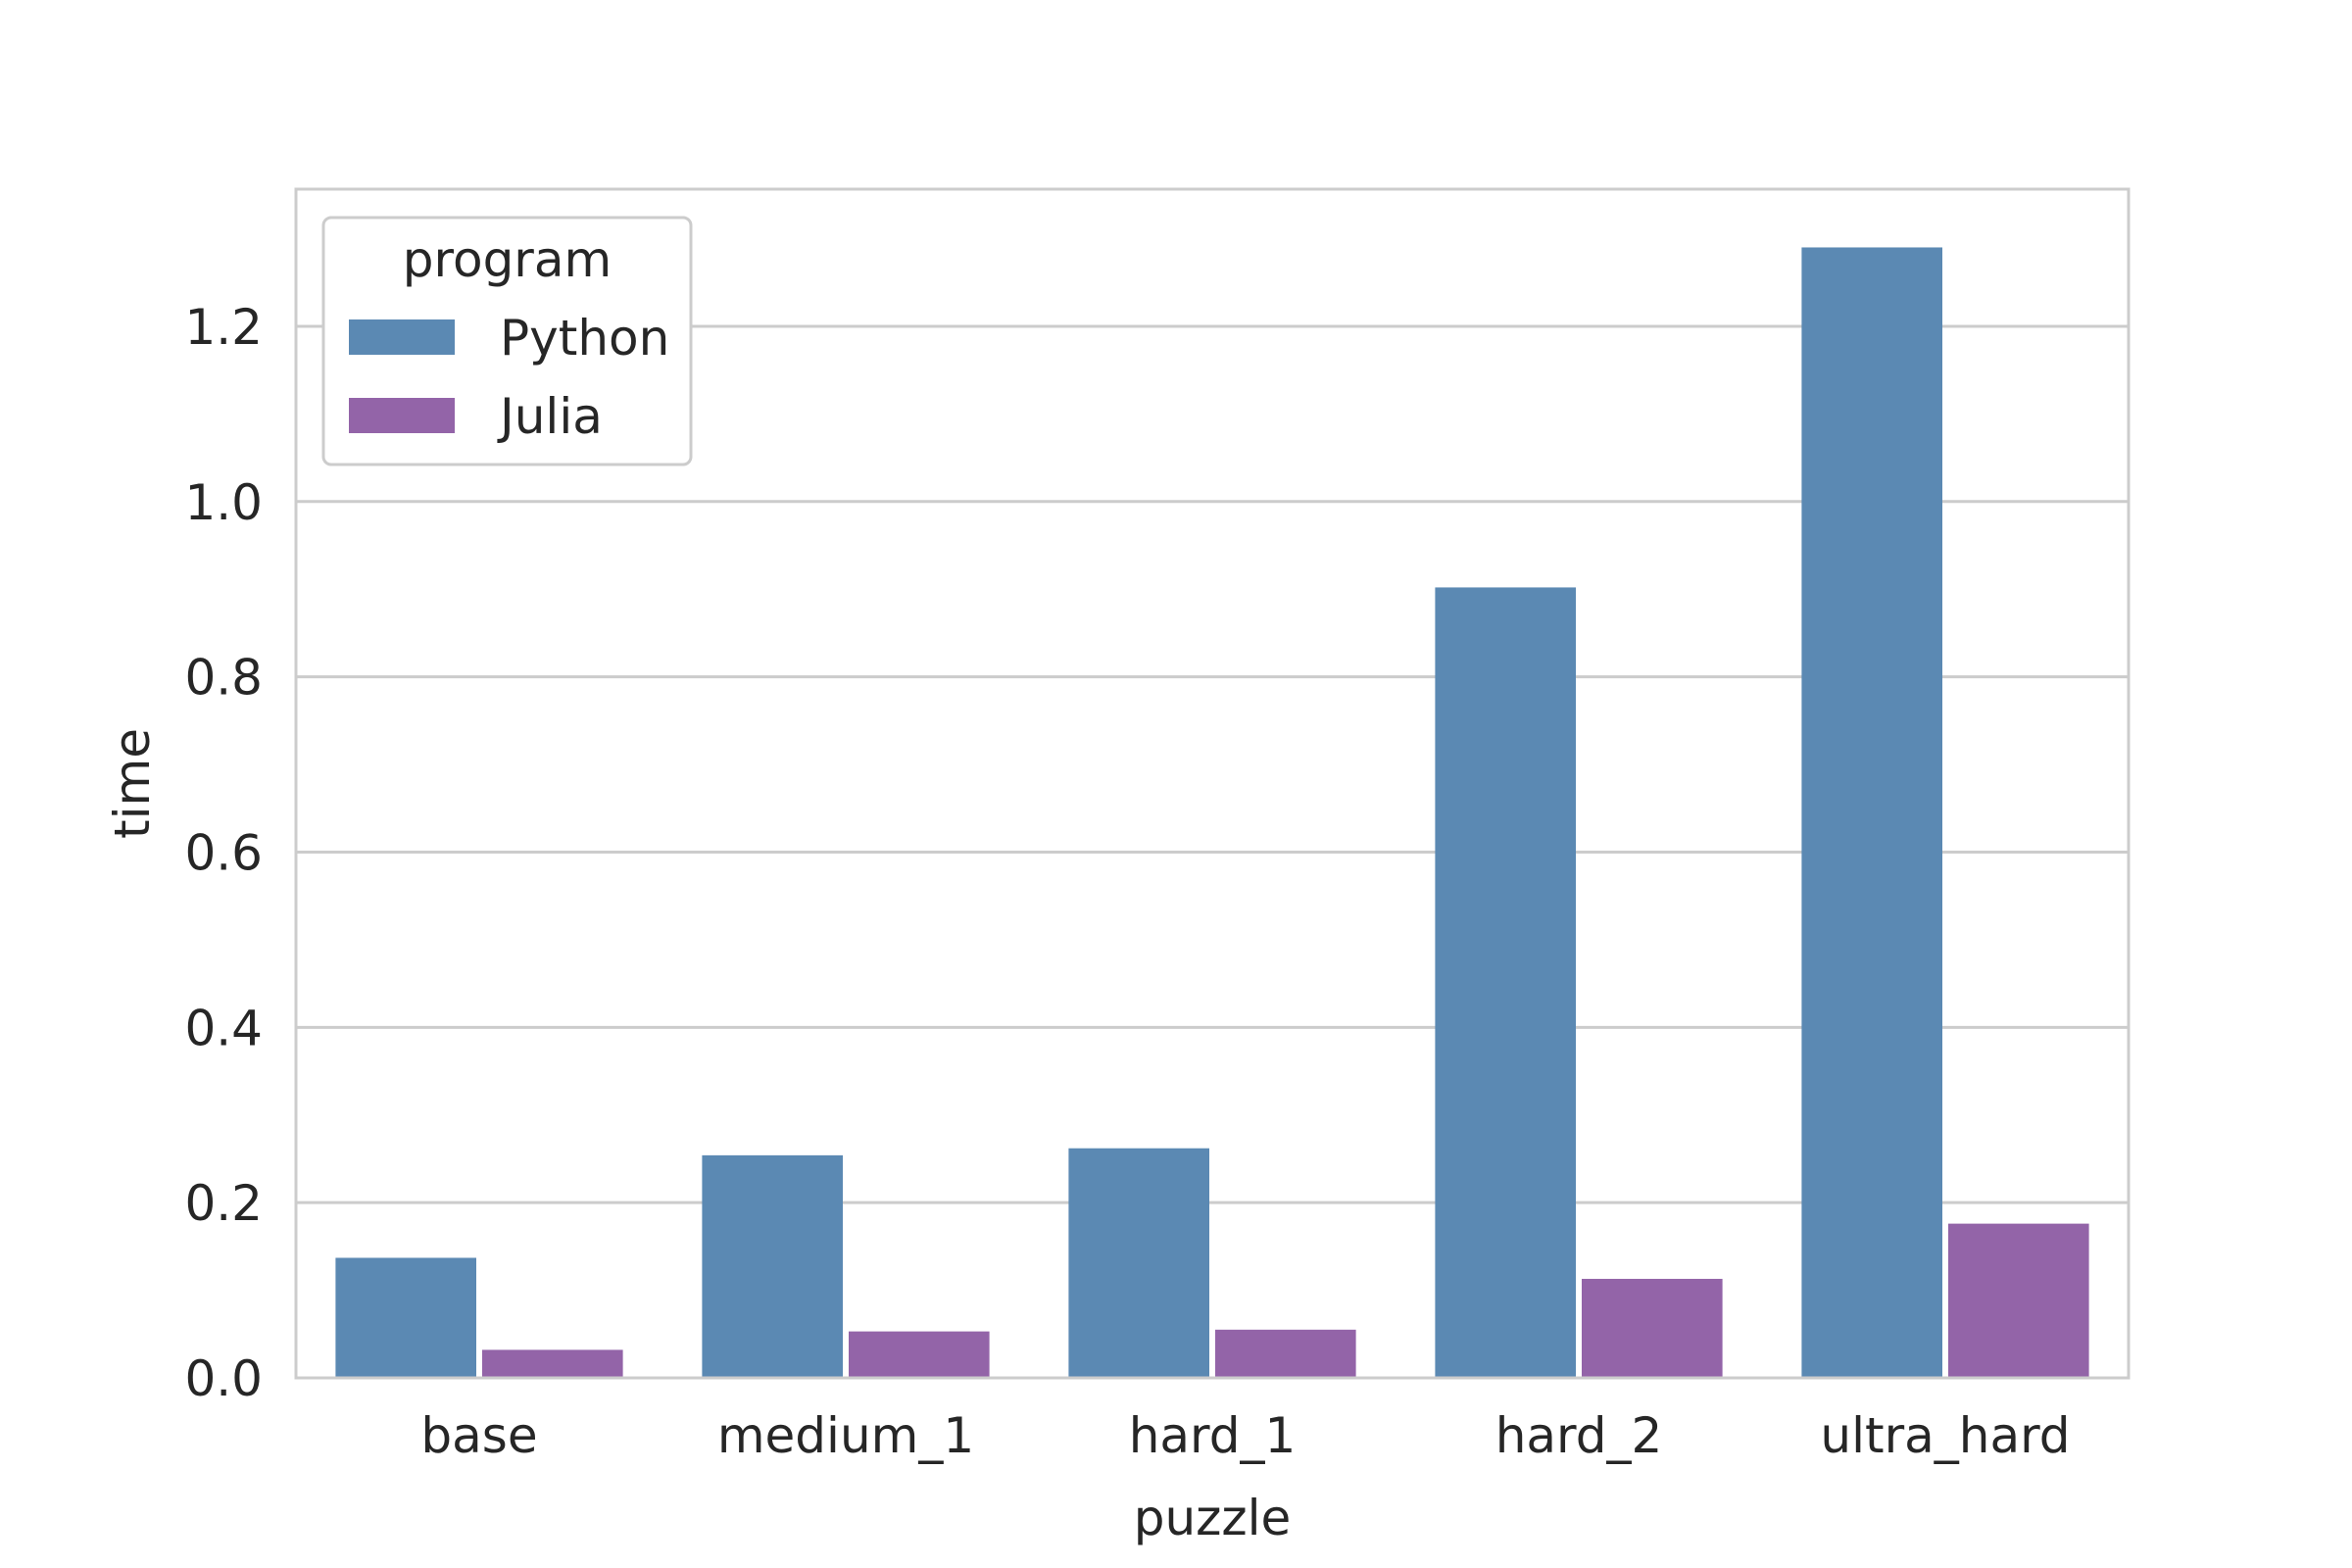  Describe the element at coordinates (552, 1363) in the screenshot. I see `bar-julia-base` at that location.